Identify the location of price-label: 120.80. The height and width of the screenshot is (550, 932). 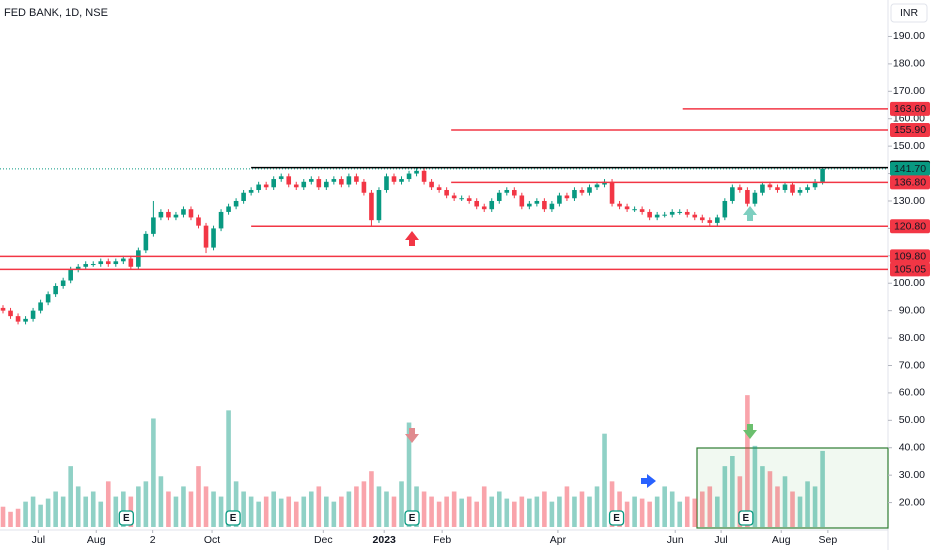
(910, 226).